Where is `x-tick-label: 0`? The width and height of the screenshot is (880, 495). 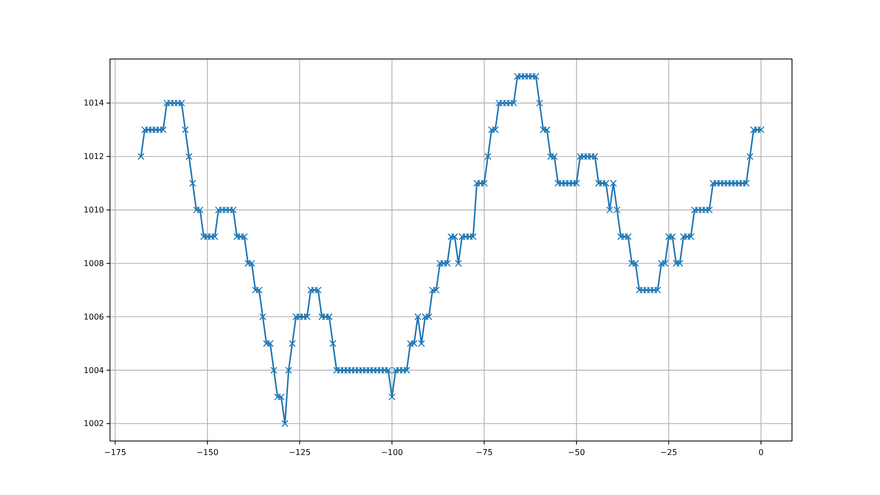
x-tick-label: 0 is located at coordinates (761, 452).